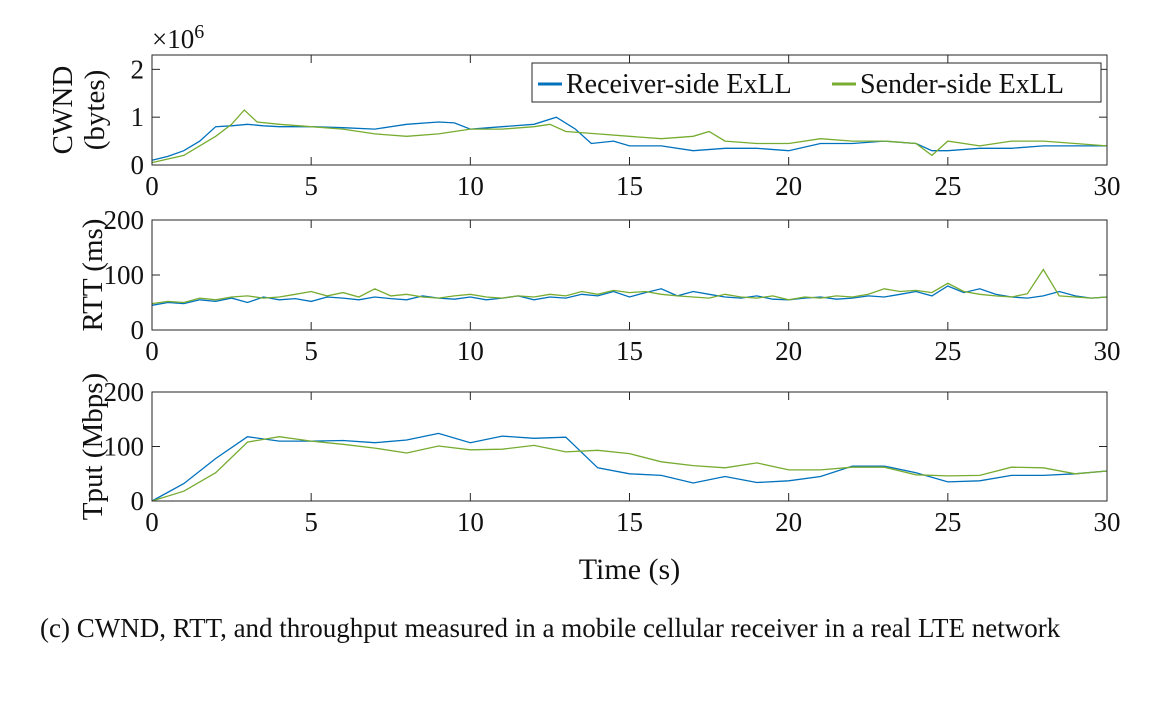 This screenshot has height=704, width=1174. What do you see at coordinates (629, 569) in the screenshot?
I see `x-axis-label: Time (s)` at bounding box center [629, 569].